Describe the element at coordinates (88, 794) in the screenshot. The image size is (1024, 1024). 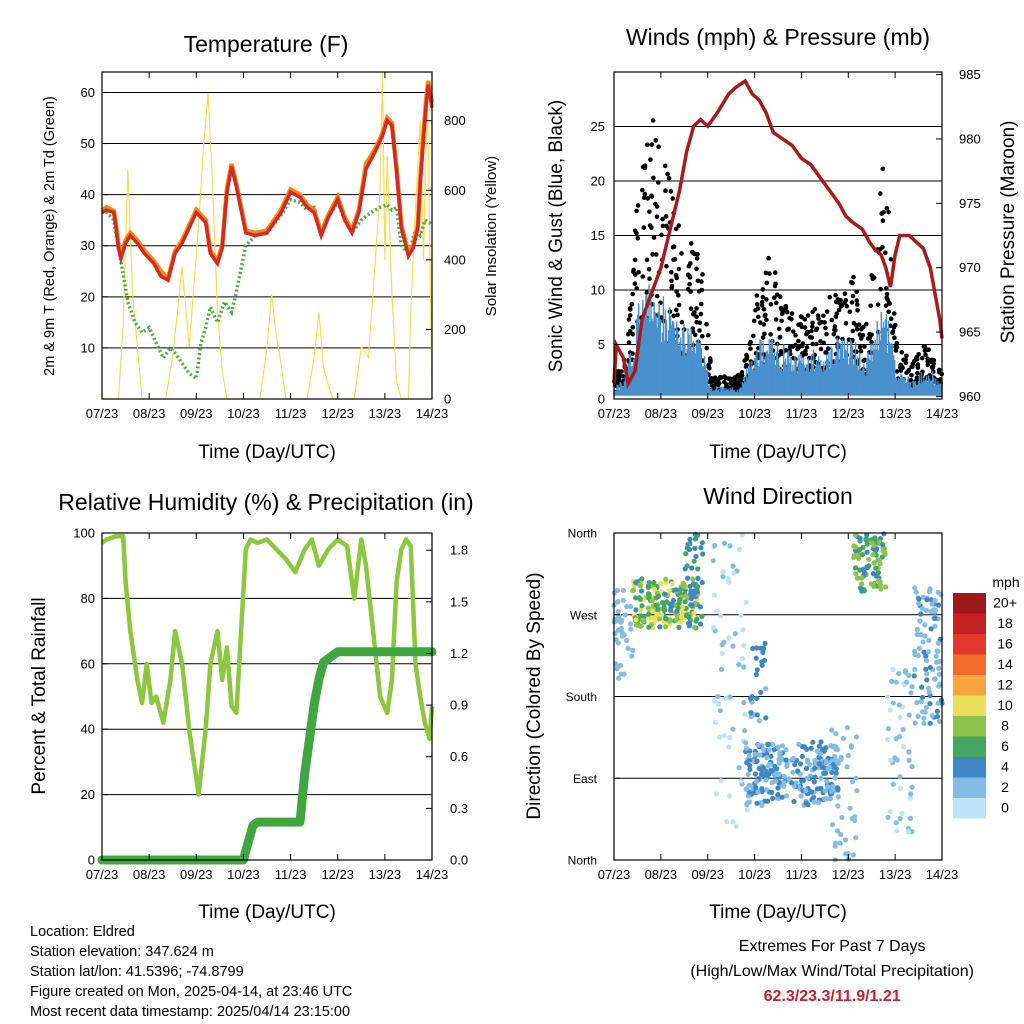
I see `y-tick-label: 20` at that location.